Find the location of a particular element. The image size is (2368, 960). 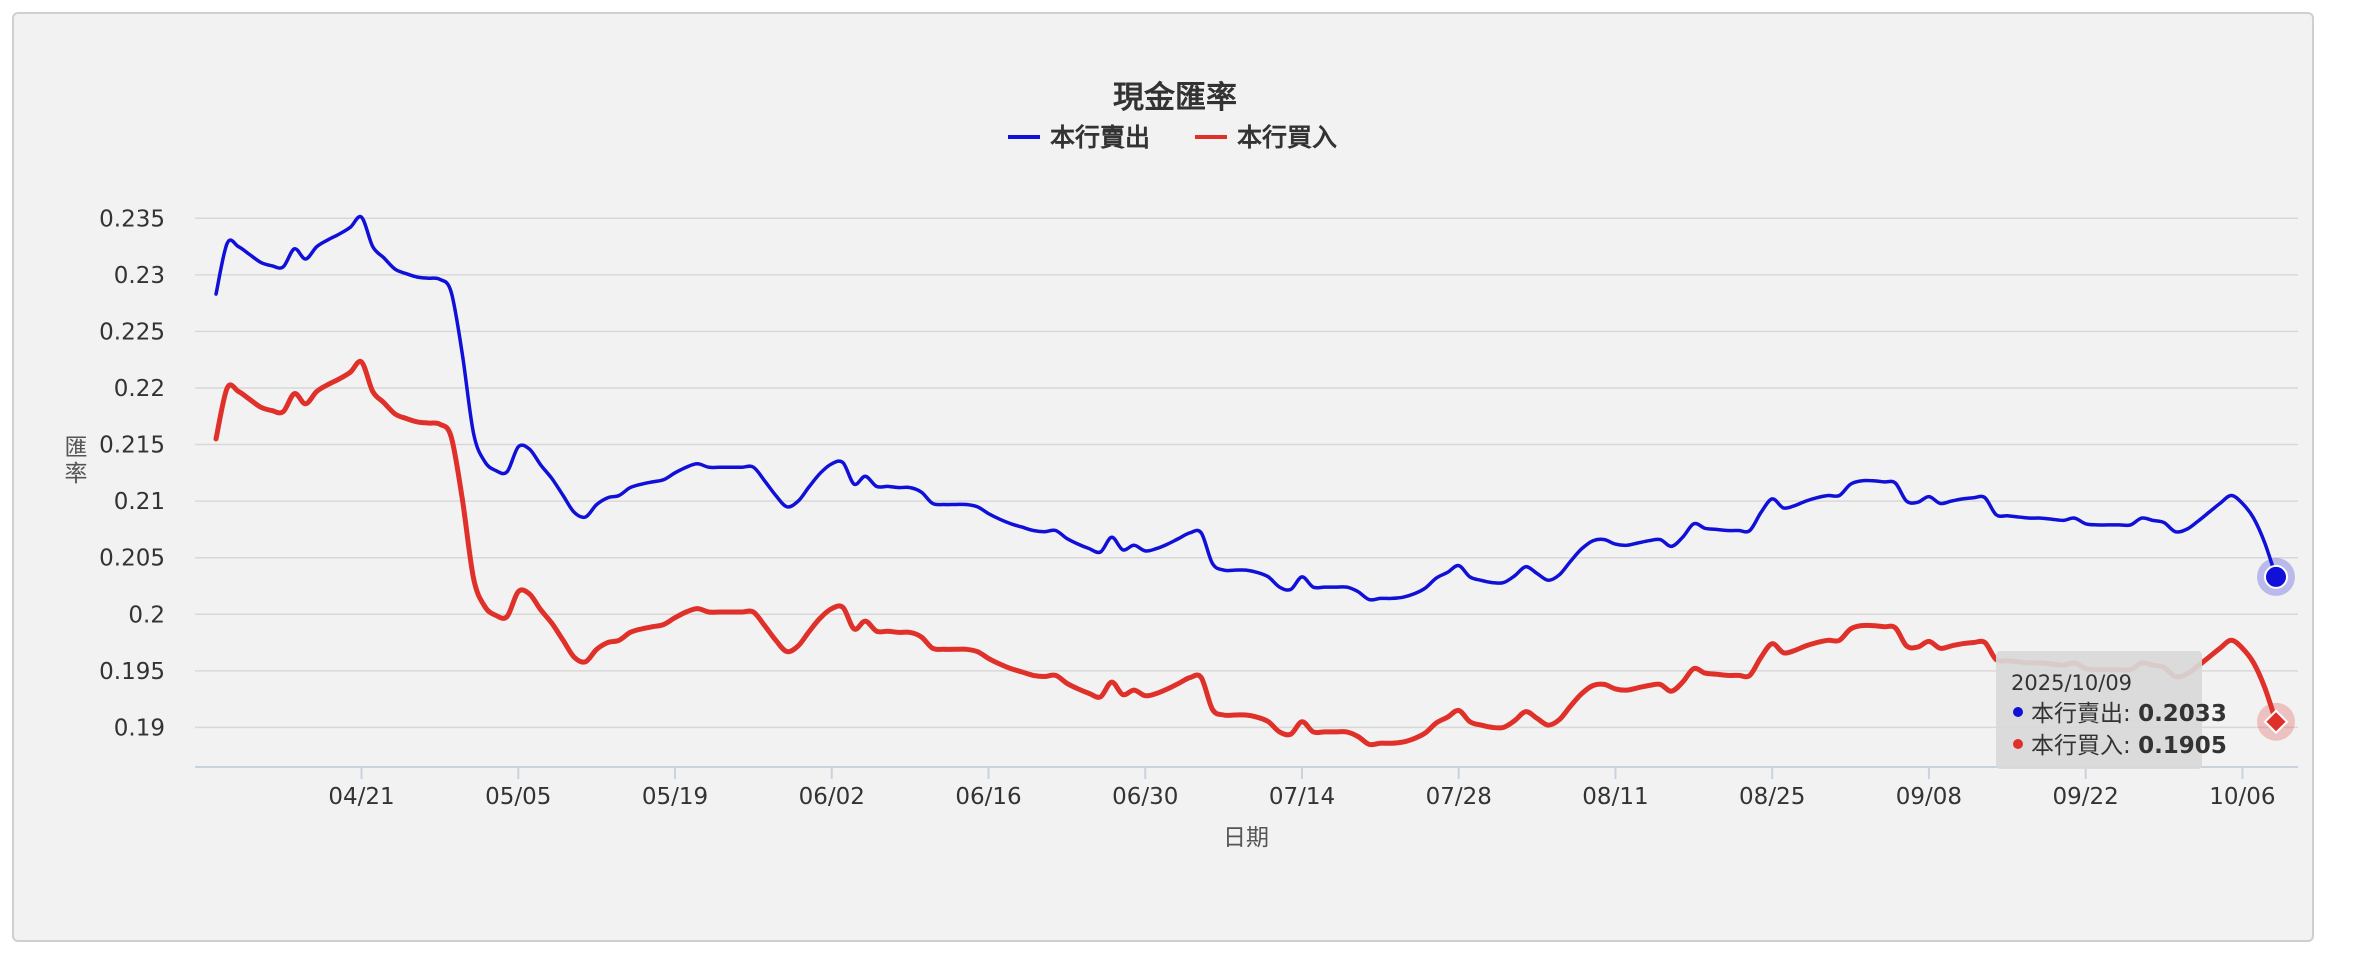

x-tick-label: 06/16 is located at coordinates (988, 797).